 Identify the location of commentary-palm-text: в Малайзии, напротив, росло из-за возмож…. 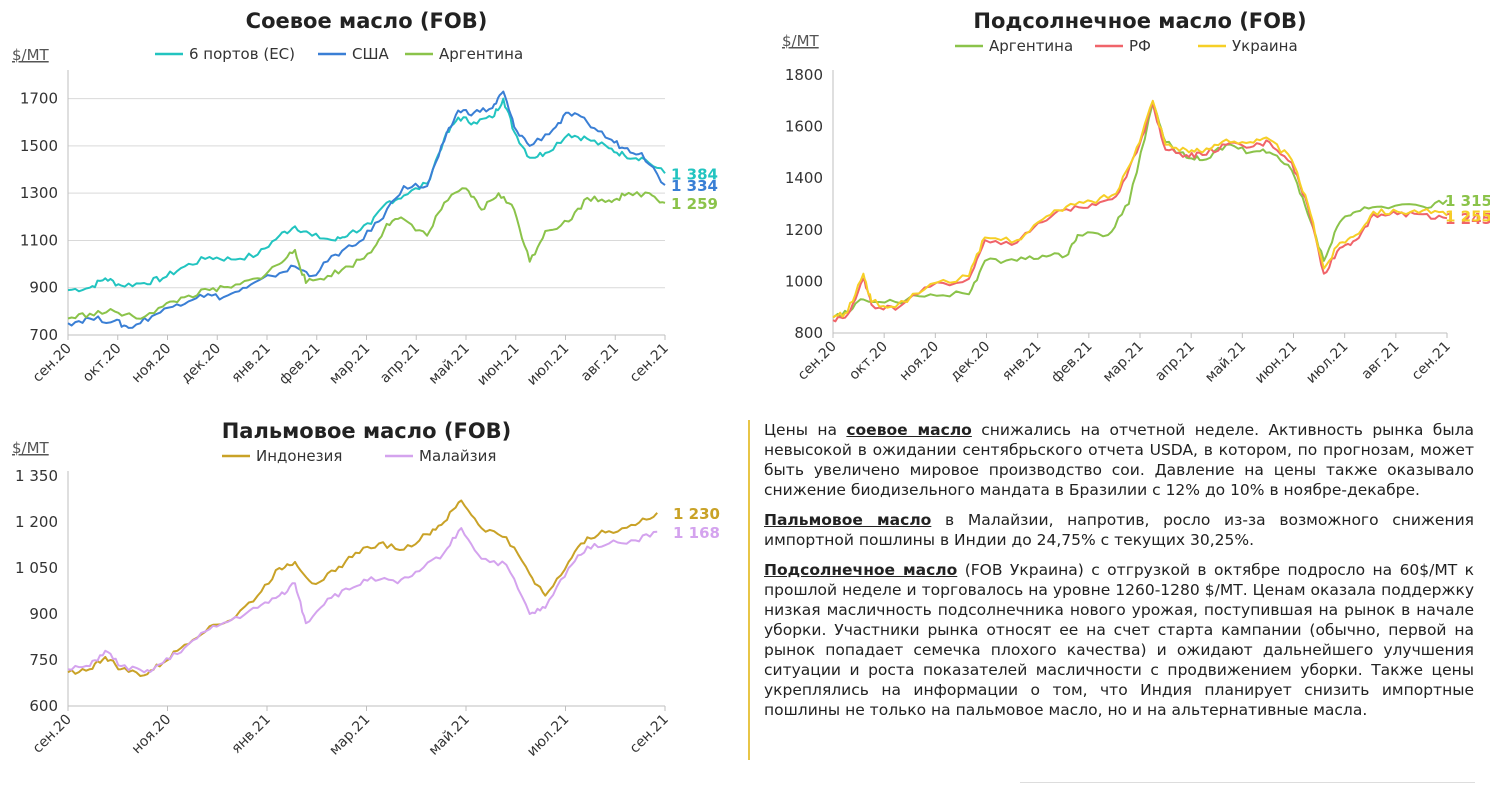
(1119, 530).